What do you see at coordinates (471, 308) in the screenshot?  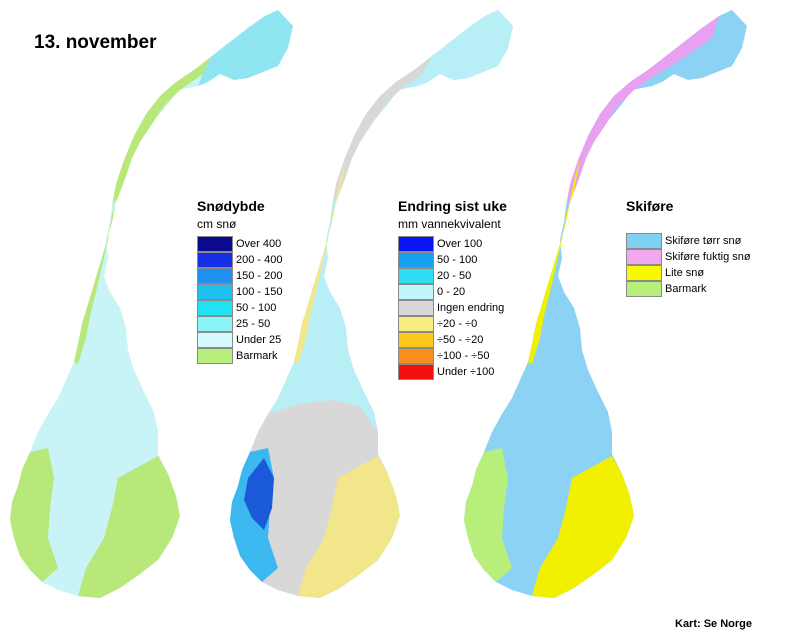 I see `legend-label: Ingen endring` at bounding box center [471, 308].